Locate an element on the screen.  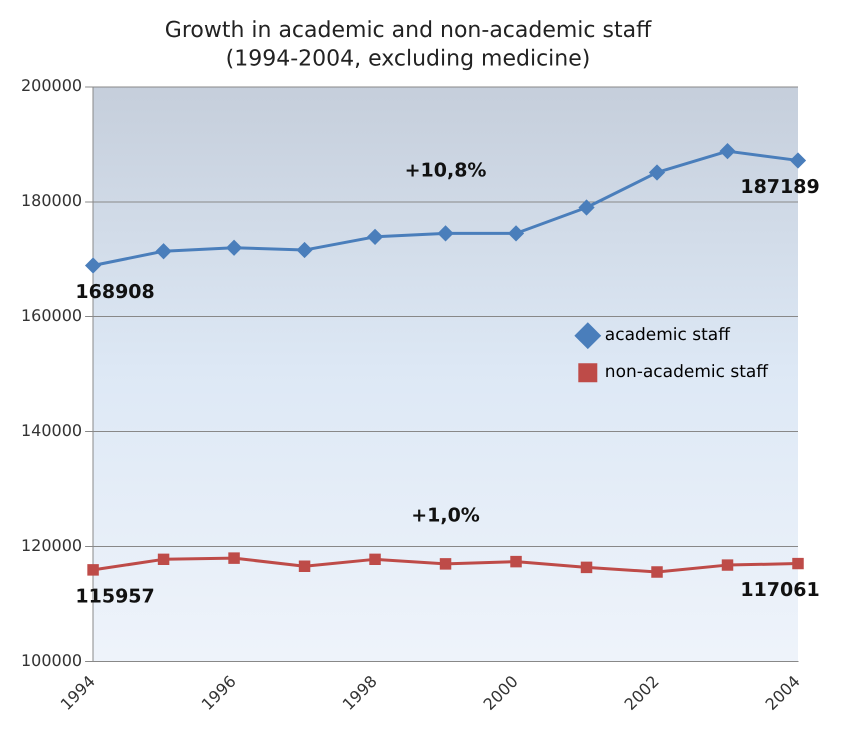
data-label: 168908 is located at coordinates (115, 291).